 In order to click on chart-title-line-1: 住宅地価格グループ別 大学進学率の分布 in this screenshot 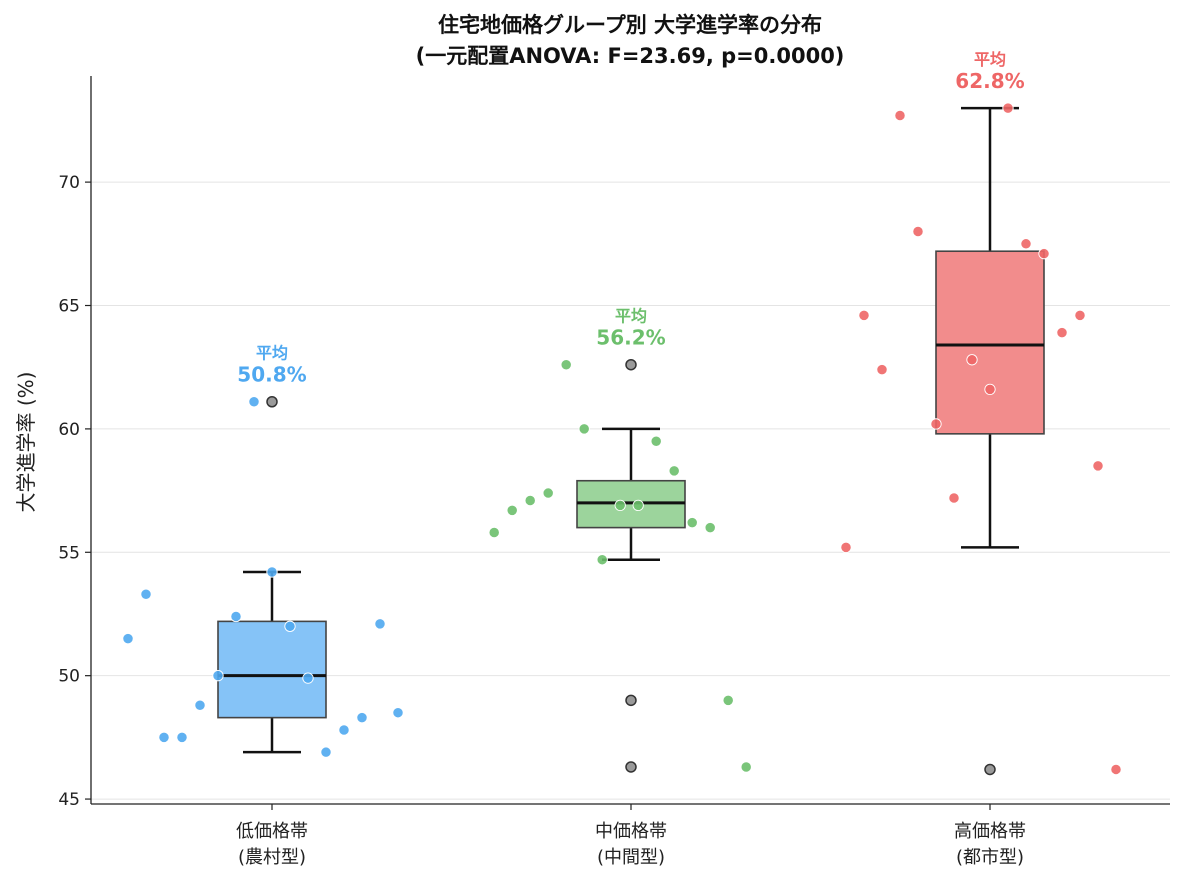, I will do `click(630, 25)`.